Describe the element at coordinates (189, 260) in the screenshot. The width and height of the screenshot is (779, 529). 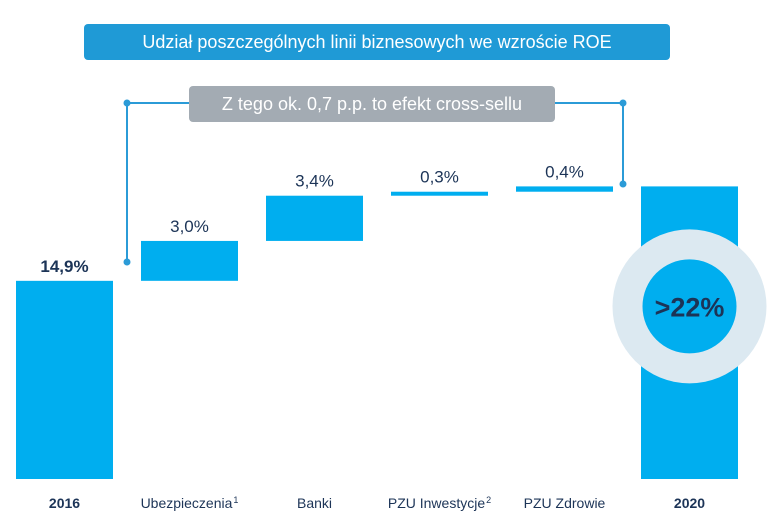
I see `bar-ubezpieczenia` at that location.